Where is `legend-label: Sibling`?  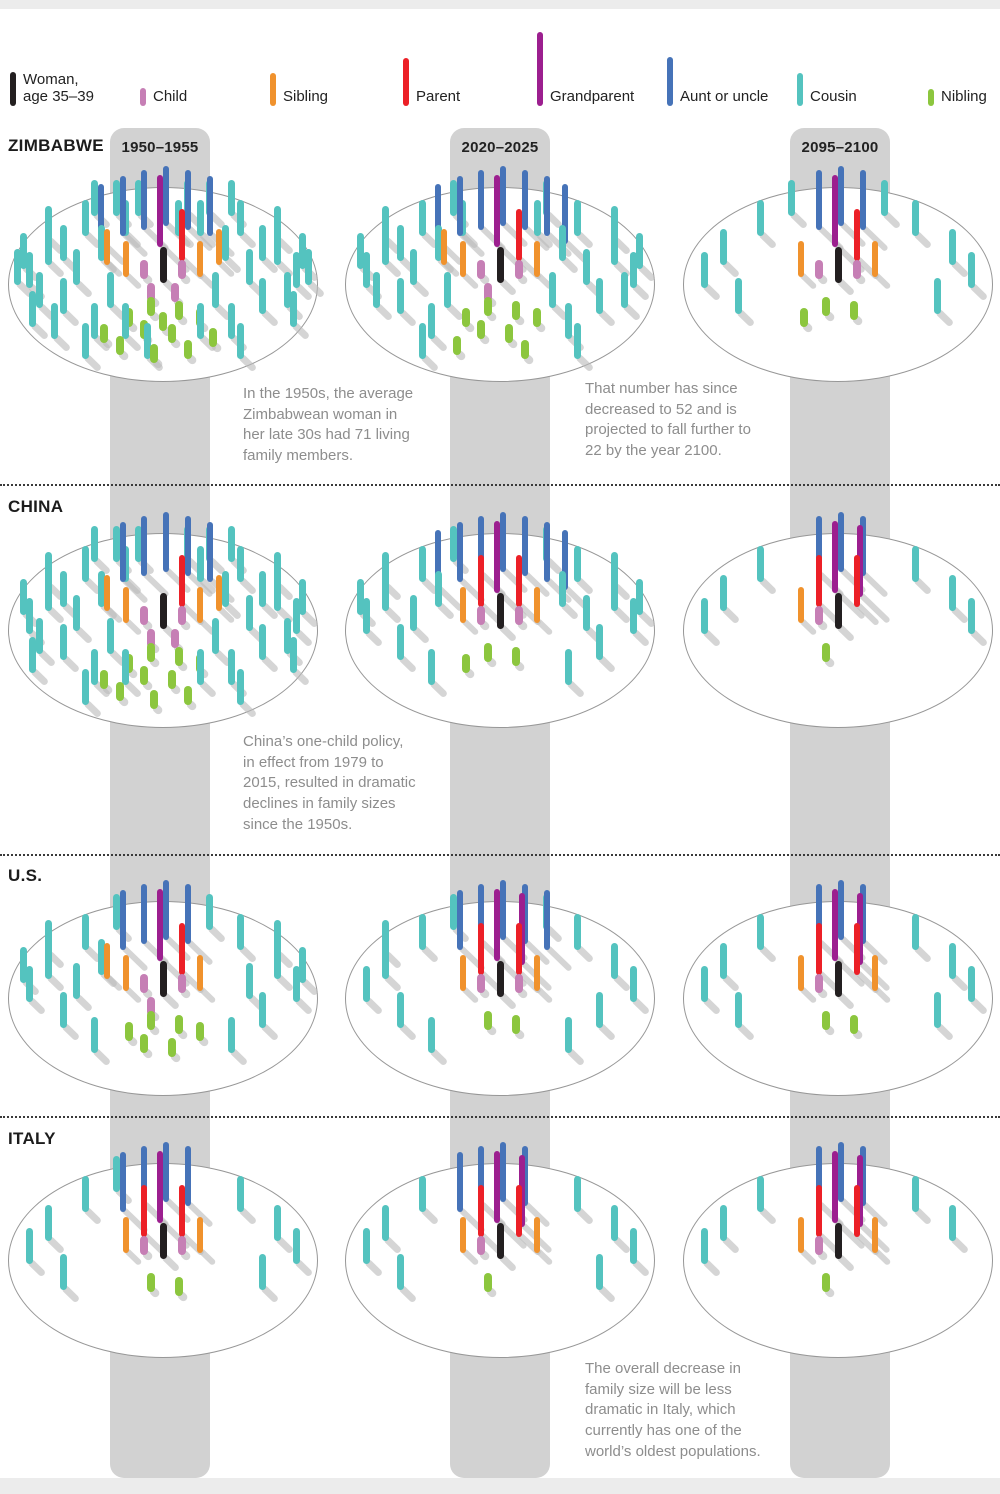
legend-label: Sibling is located at coordinates (306, 97).